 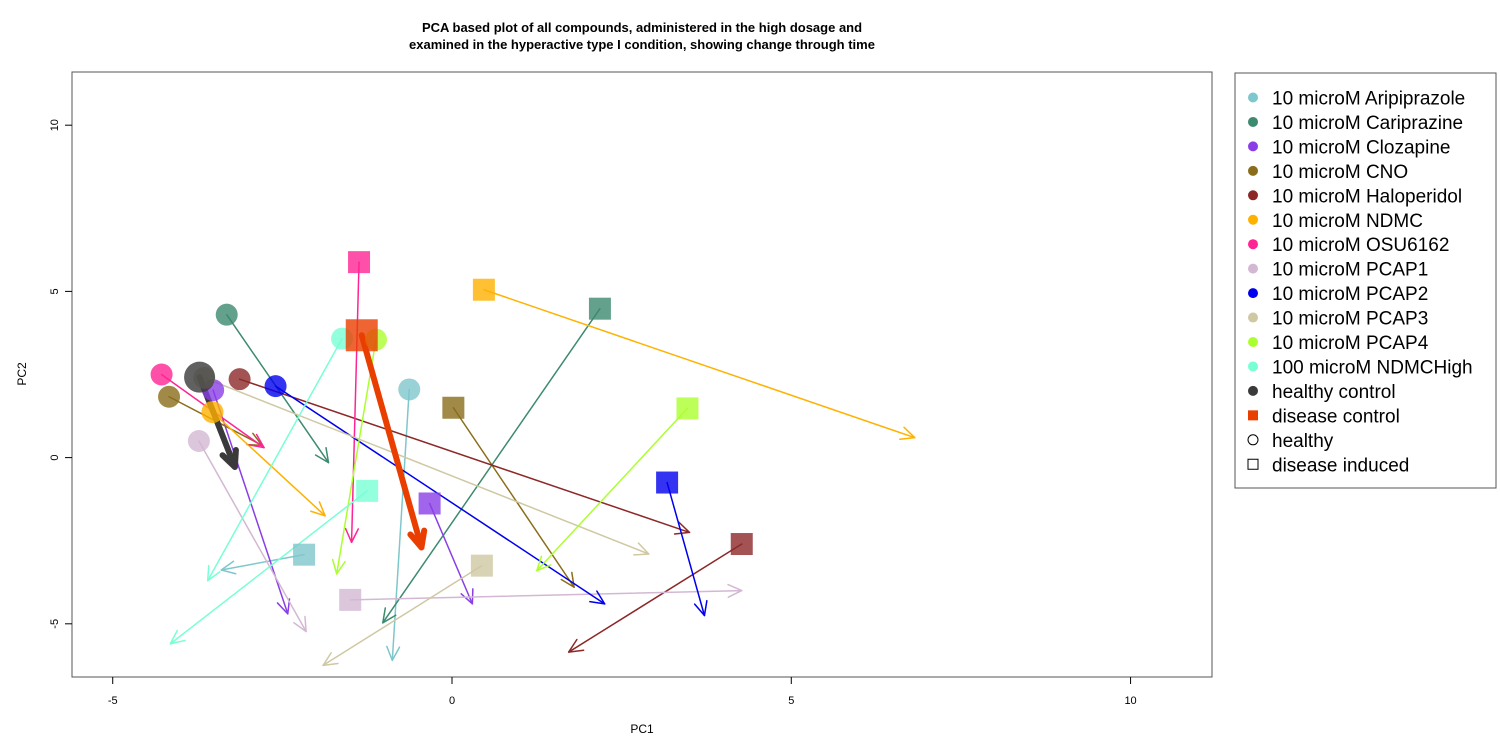 I want to click on legend-item: 10 microM NDMC, so click(x=1335, y=221).